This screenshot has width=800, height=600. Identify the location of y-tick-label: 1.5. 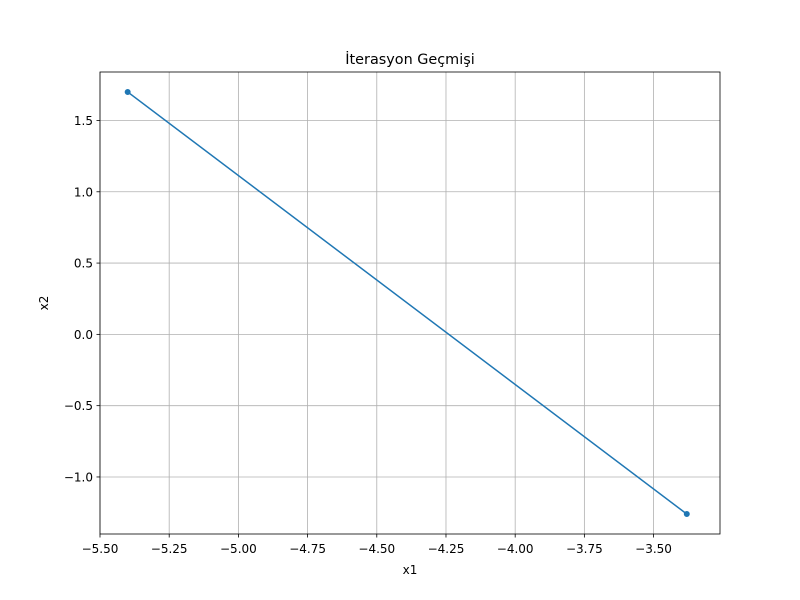
(83, 121).